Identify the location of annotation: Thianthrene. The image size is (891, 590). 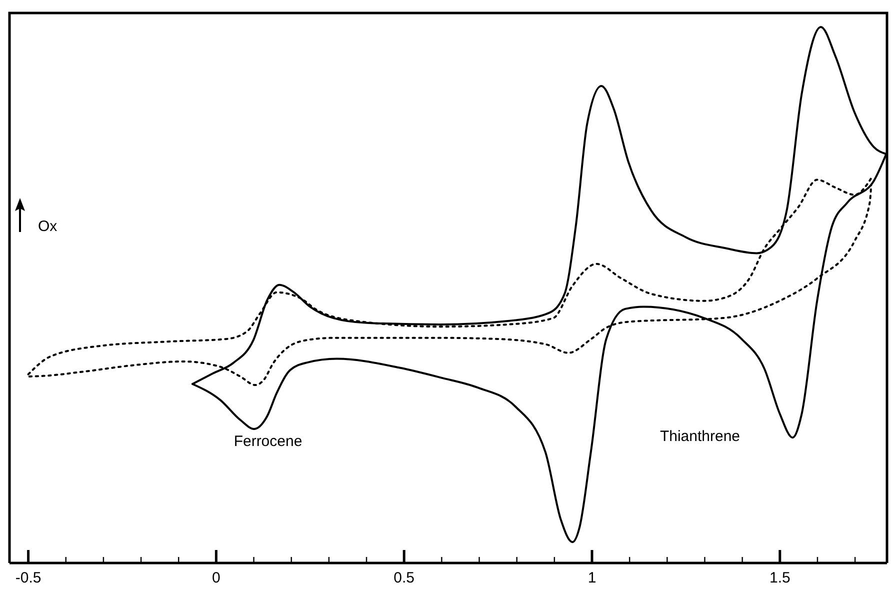
(700, 436).